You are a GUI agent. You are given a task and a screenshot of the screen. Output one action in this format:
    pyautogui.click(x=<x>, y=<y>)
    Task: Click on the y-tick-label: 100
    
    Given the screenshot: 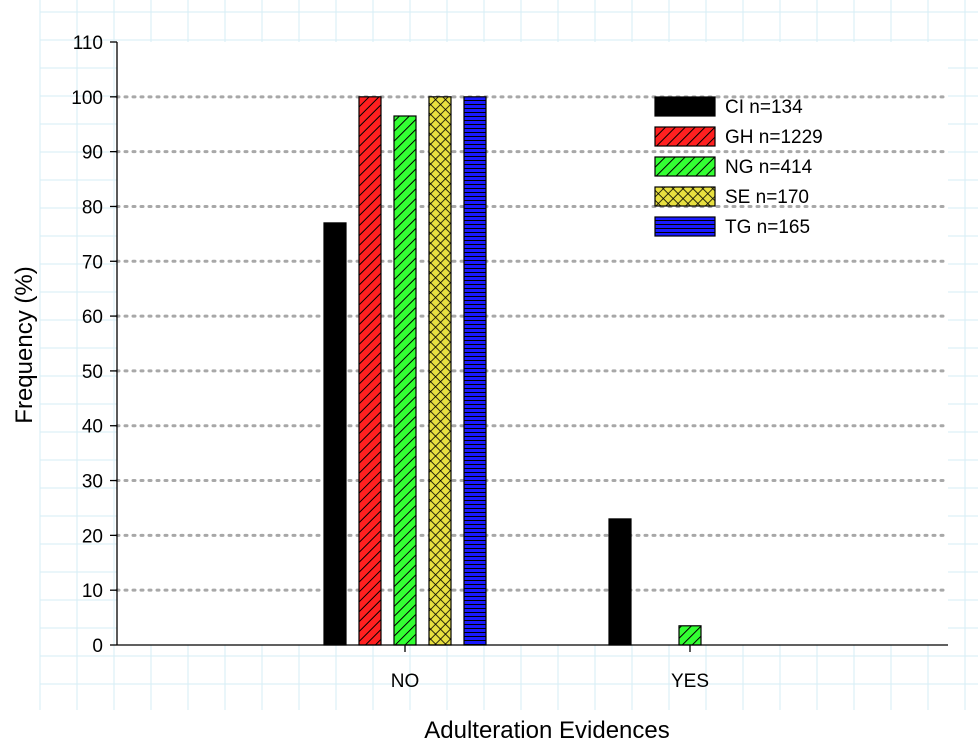 What is the action you would take?
    pyautogui.click(x=87, y=98)
    